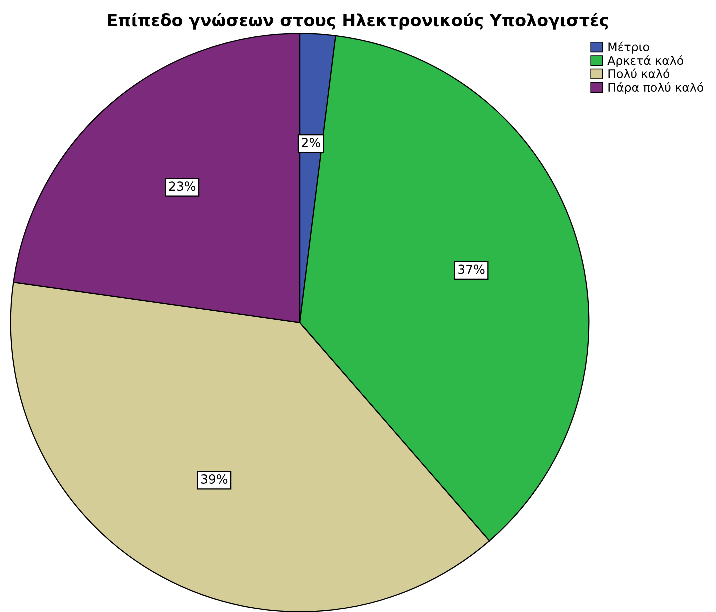 The image size is (716, 612). I want to click on legend-label: Πάρα πολύ καλό, so click(656, 88).